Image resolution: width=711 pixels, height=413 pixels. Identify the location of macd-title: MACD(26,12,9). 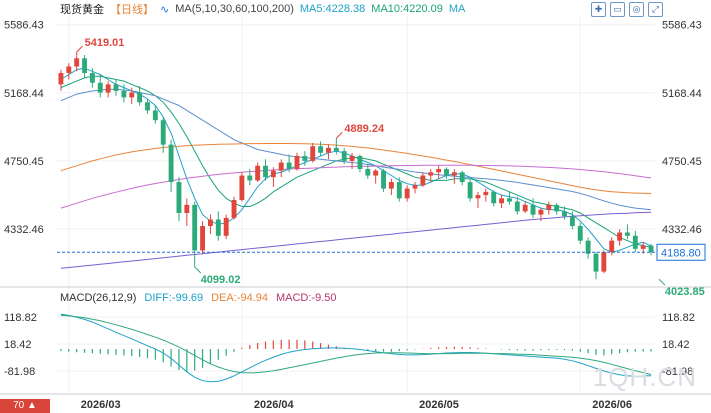
(98, 298).